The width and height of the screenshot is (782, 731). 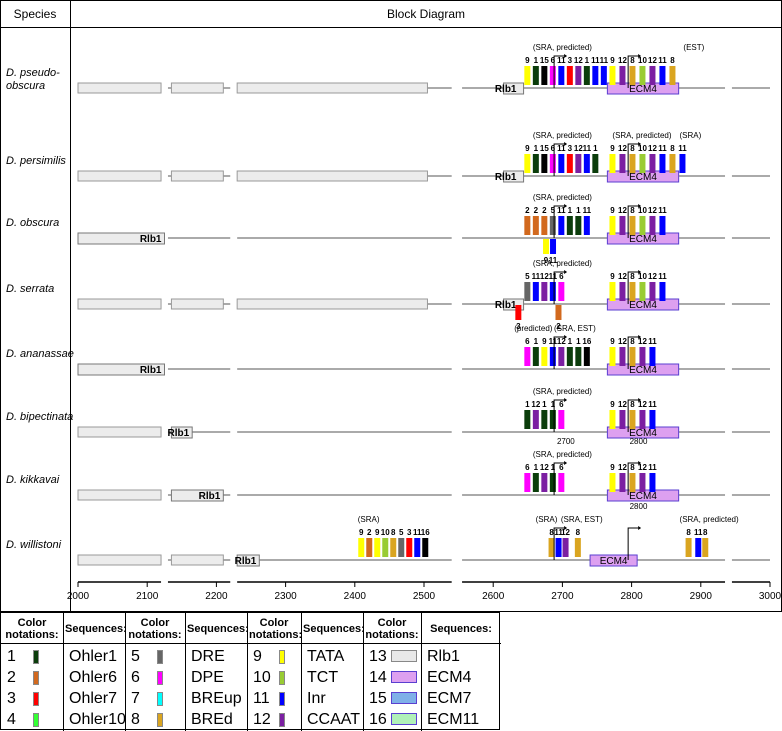 What do you see at coordinates (97, 719) in the screenshot?
I see `legend-sequence-label: Ohler10` at bounding box center [97, 719].